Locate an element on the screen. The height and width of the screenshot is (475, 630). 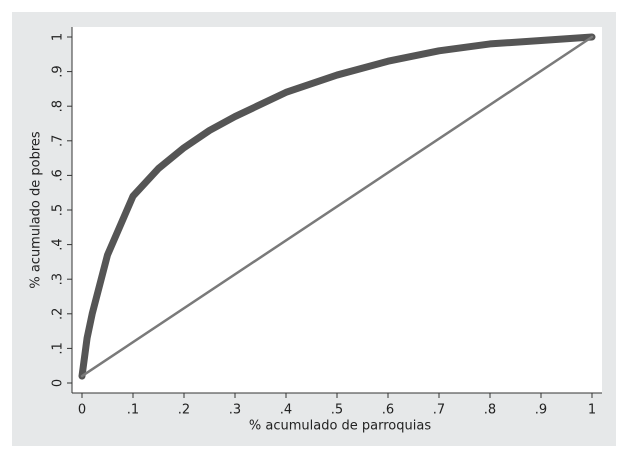
x-tick-label: .5 is located at coordinates (337, 410).